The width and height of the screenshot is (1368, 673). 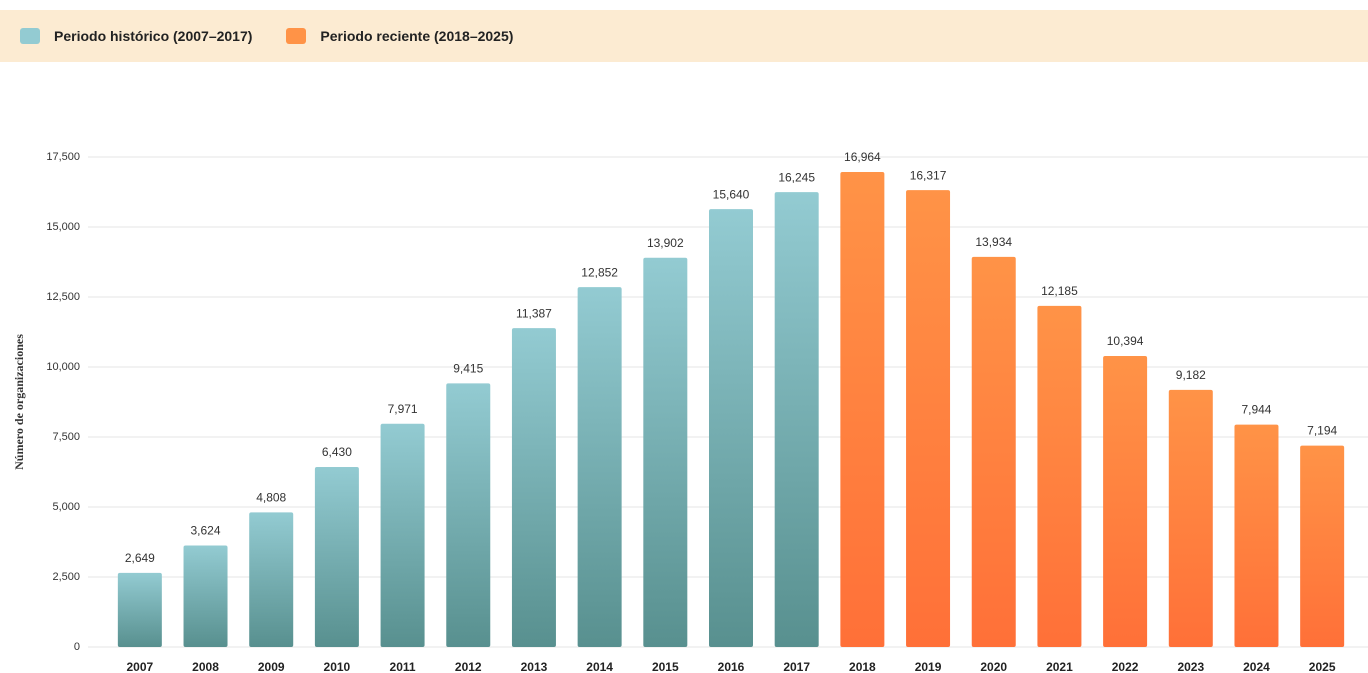 I want to click on value-label: 11,387, so click(x=534, y=313).